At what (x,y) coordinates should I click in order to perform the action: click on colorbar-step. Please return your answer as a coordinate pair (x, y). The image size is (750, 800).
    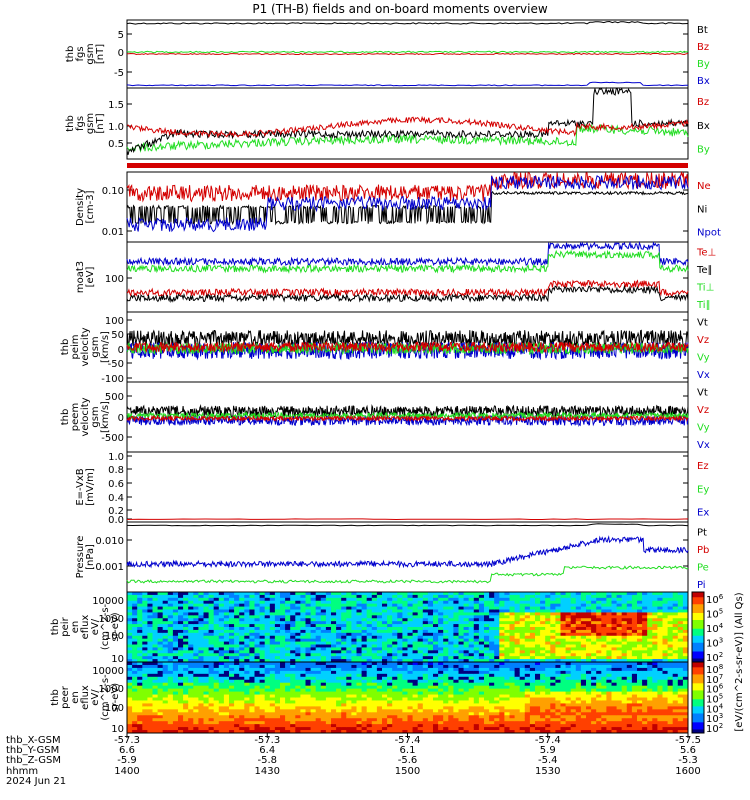
    Looking at the image, I should click on (698, 629).